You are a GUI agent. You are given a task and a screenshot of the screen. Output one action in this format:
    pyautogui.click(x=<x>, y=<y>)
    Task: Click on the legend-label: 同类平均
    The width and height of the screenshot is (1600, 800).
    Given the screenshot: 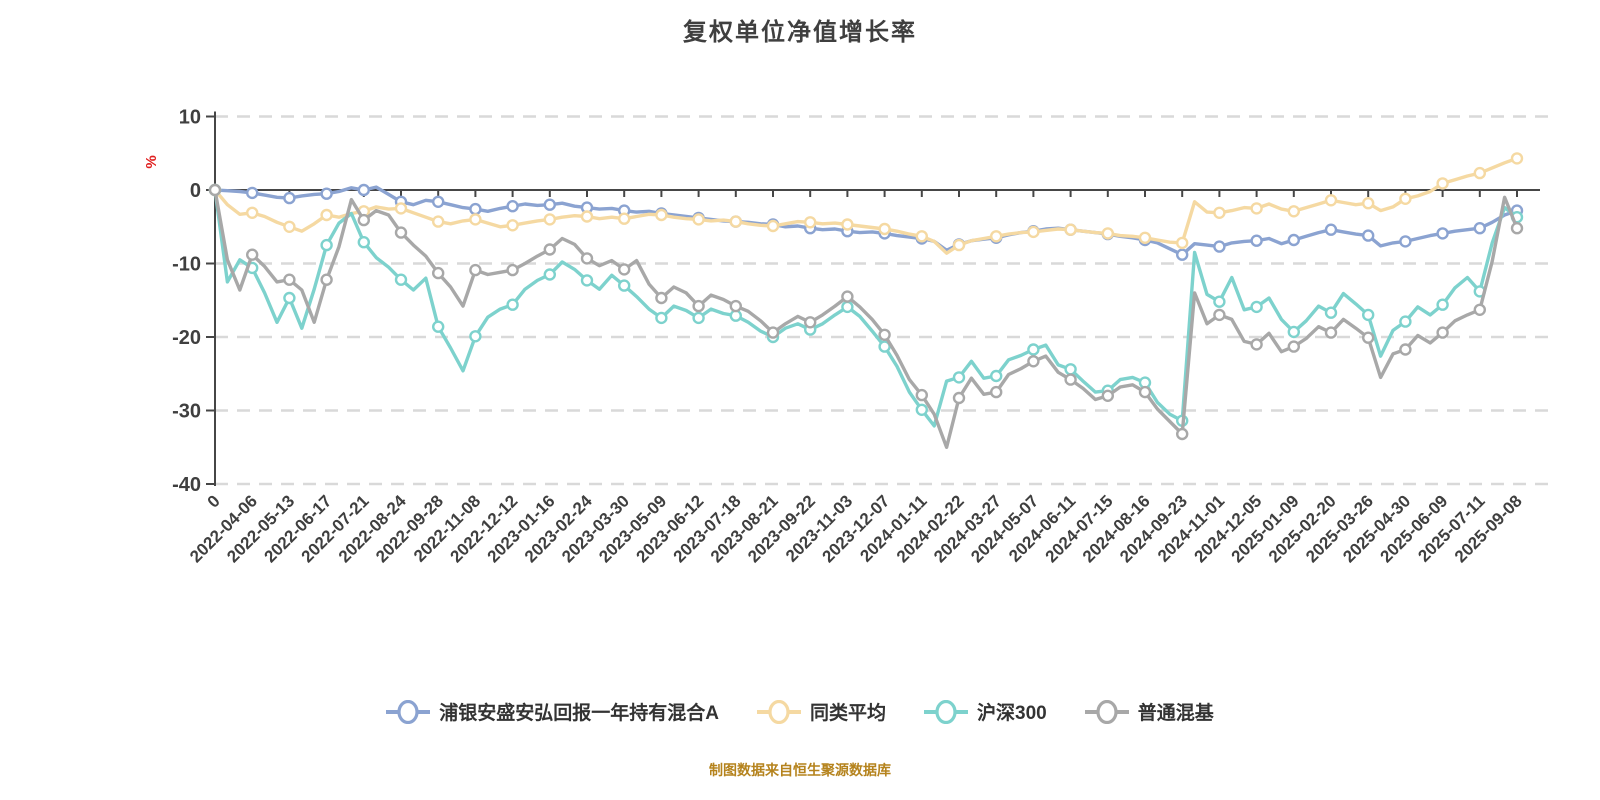 What is the action you would take?
    pyautogui.click(x=848, y=713)
    